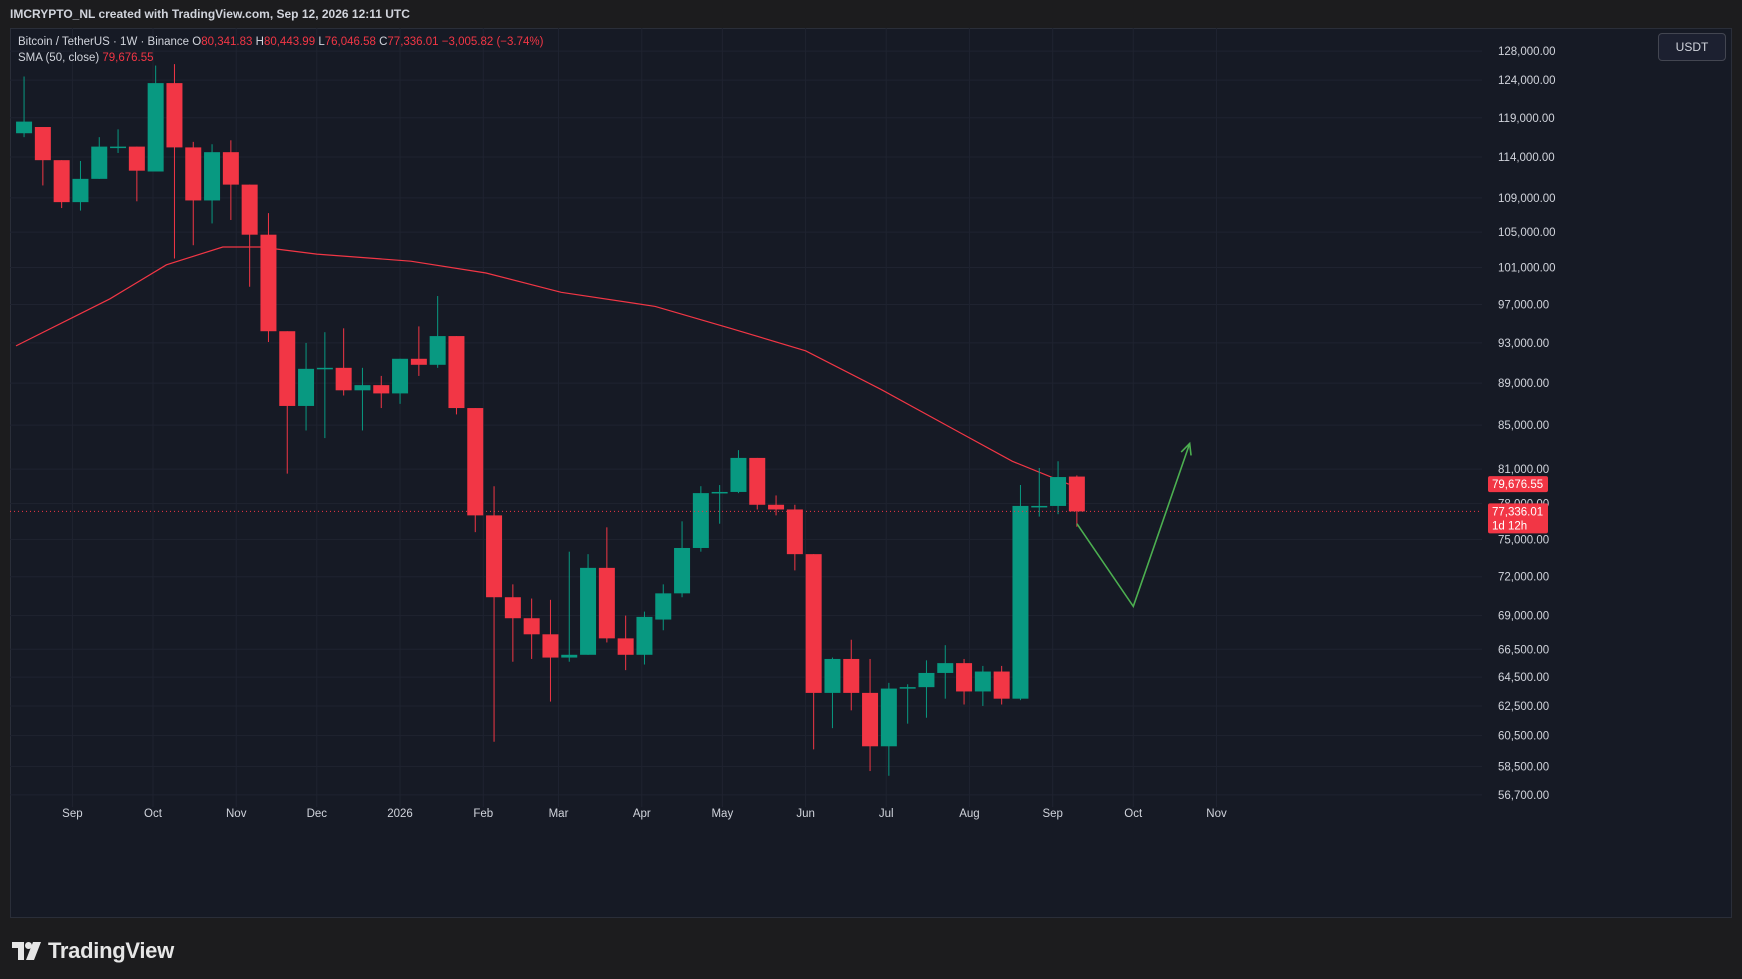 This screenshot has height=979, width=1742. I want to click on y-tick-label: 56,700.00, so click(1523, 796).